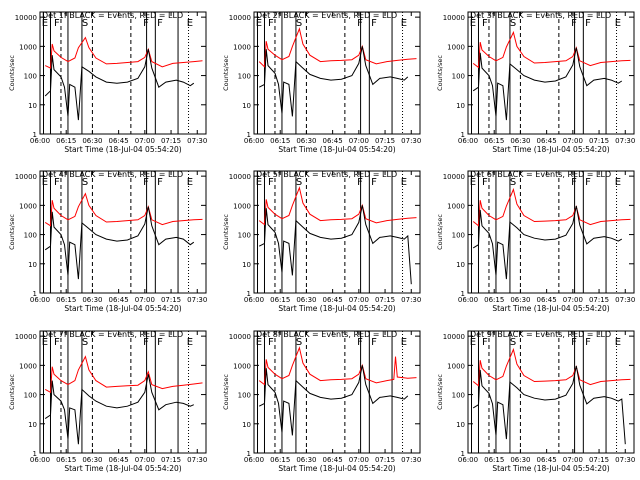 This screenshot has height=480, width=640. I want to click on panel-title: Det 9f BLACK = Events, RED = LLD, so click(540, 334).